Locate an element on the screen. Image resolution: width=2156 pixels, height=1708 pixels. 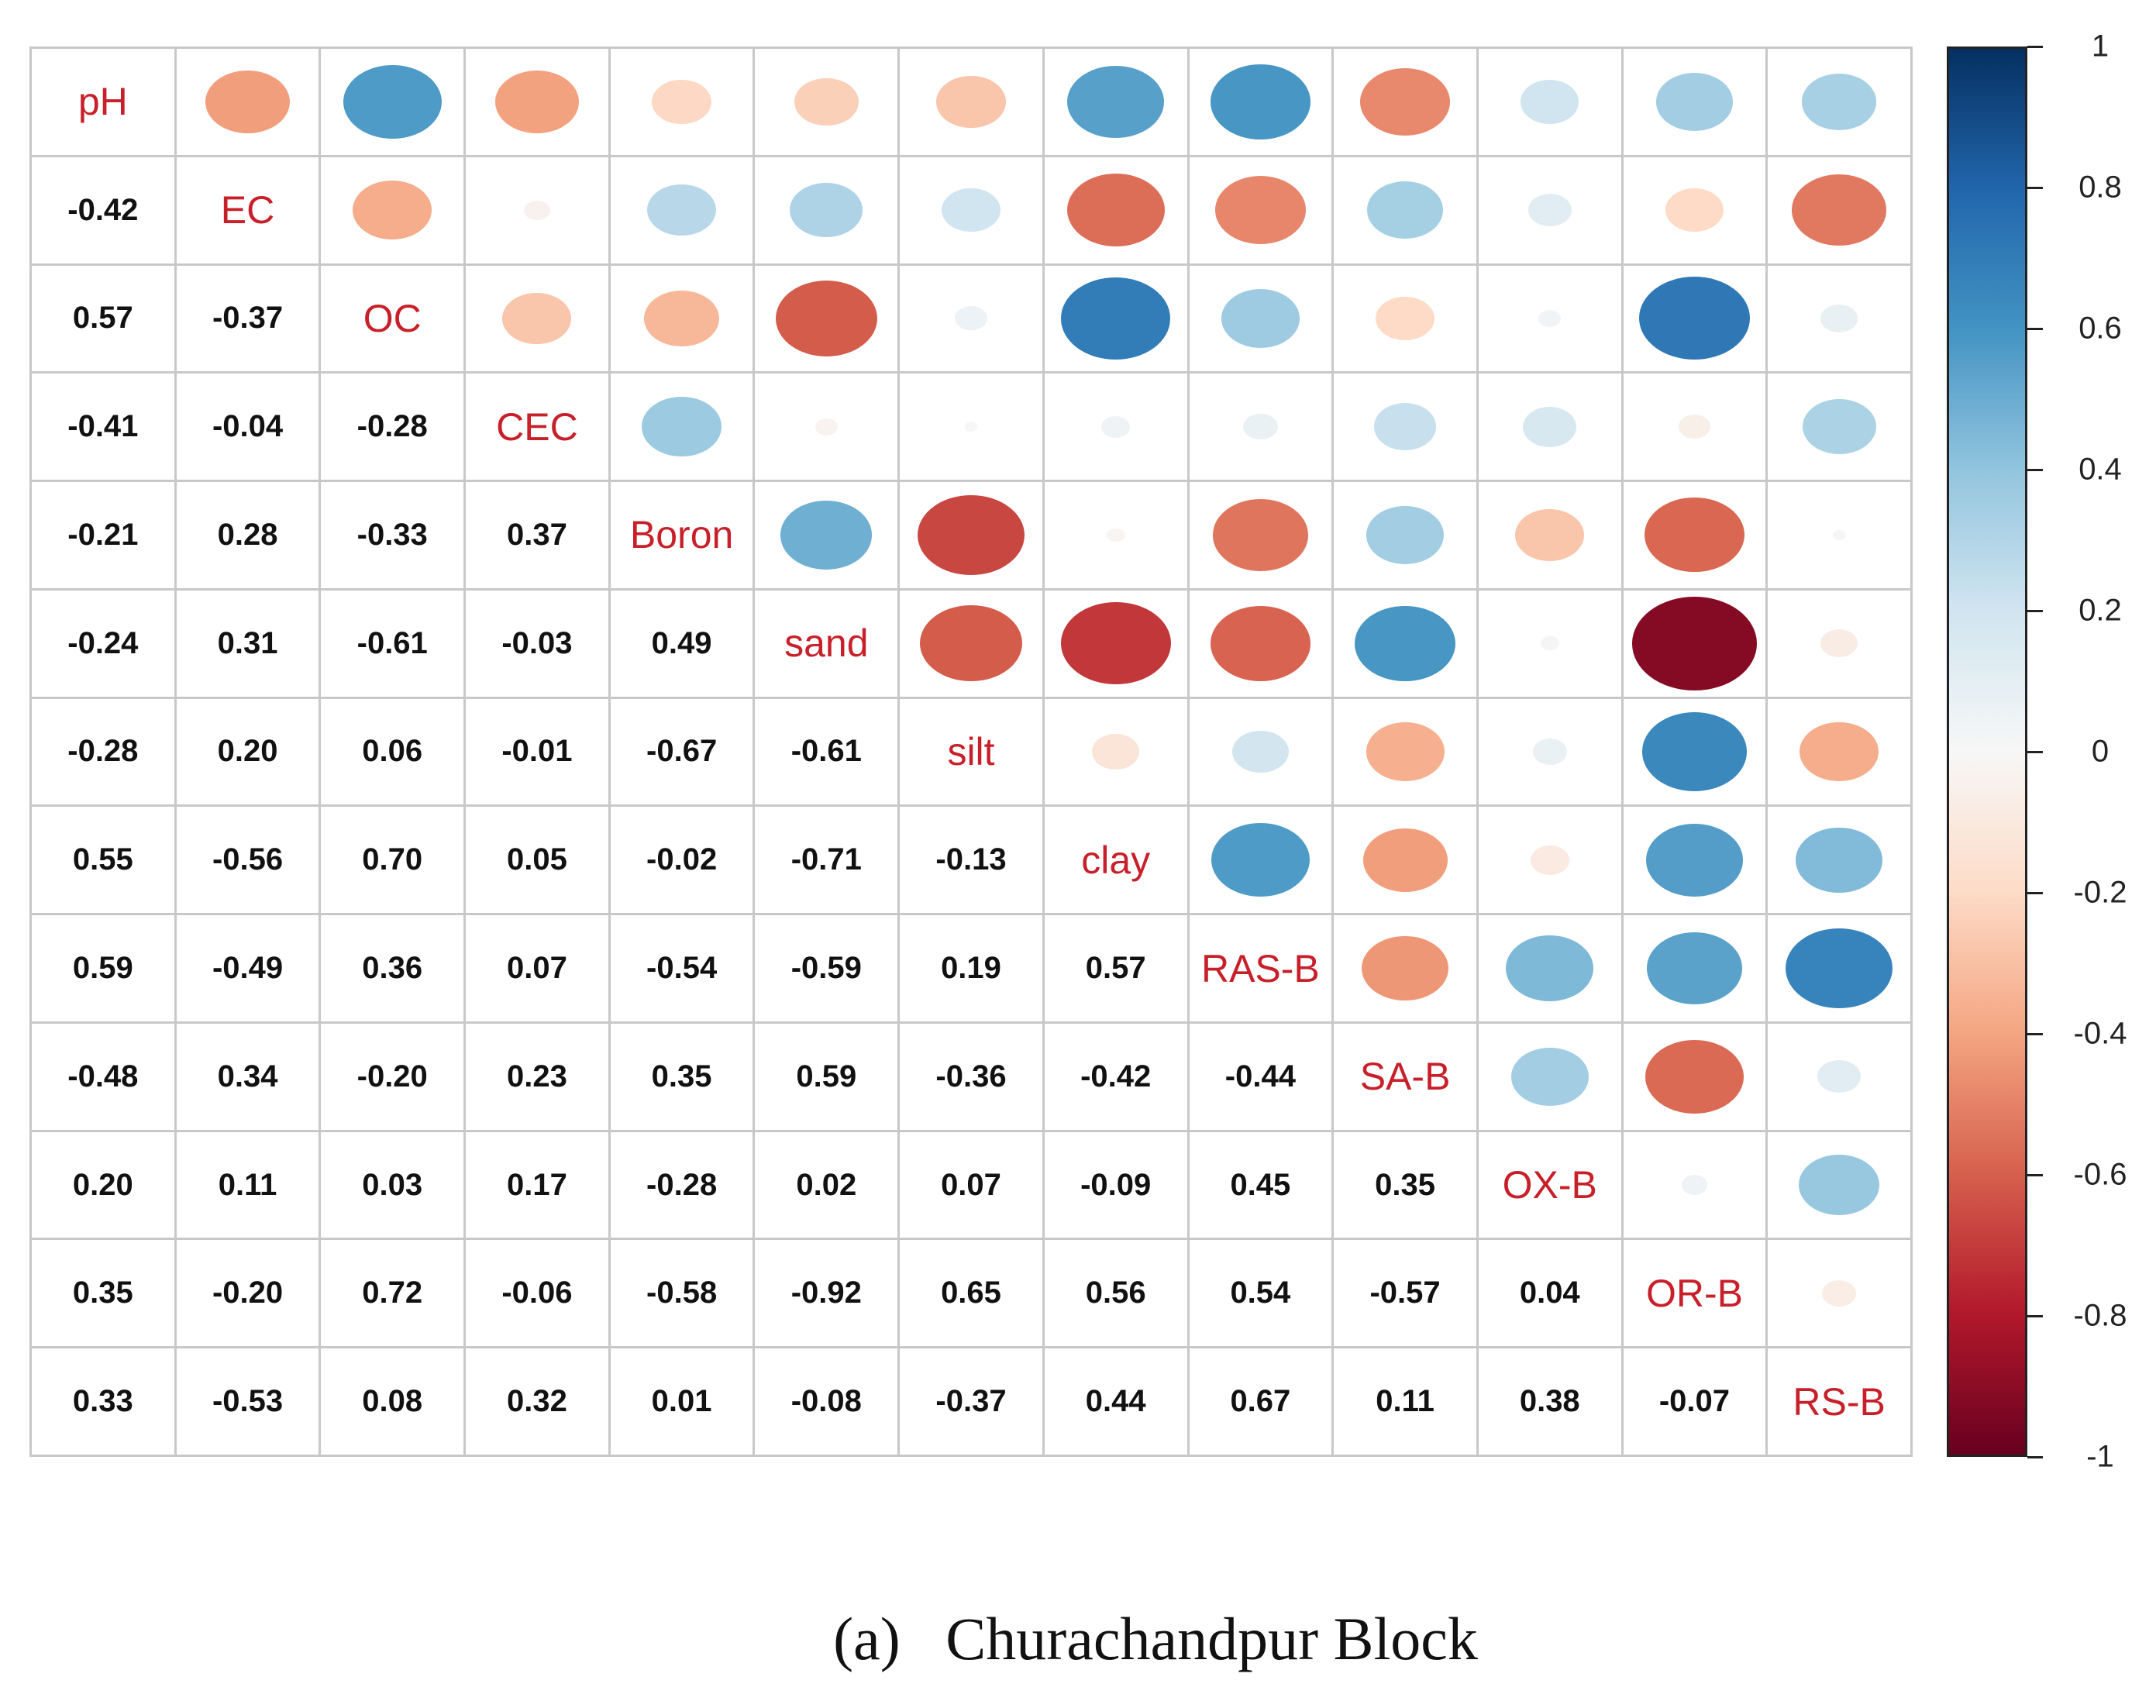
coefficient-value: 0.08 is located at coordinates (392, 1402).